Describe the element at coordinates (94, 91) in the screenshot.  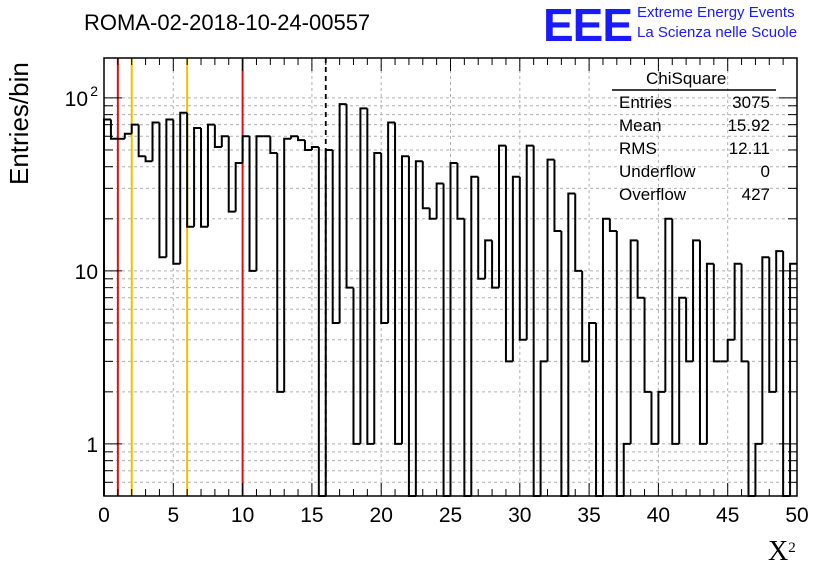
I see `y-tick-label-exponent: 2` at that location.